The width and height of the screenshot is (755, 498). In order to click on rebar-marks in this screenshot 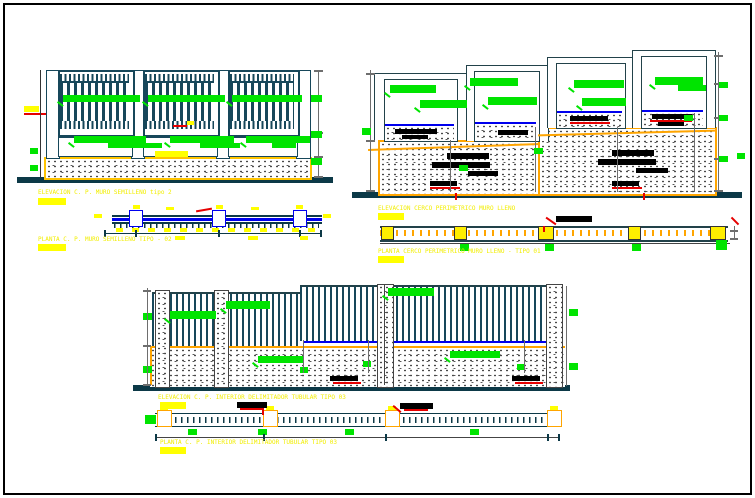, I will do `click(216, 230)`.